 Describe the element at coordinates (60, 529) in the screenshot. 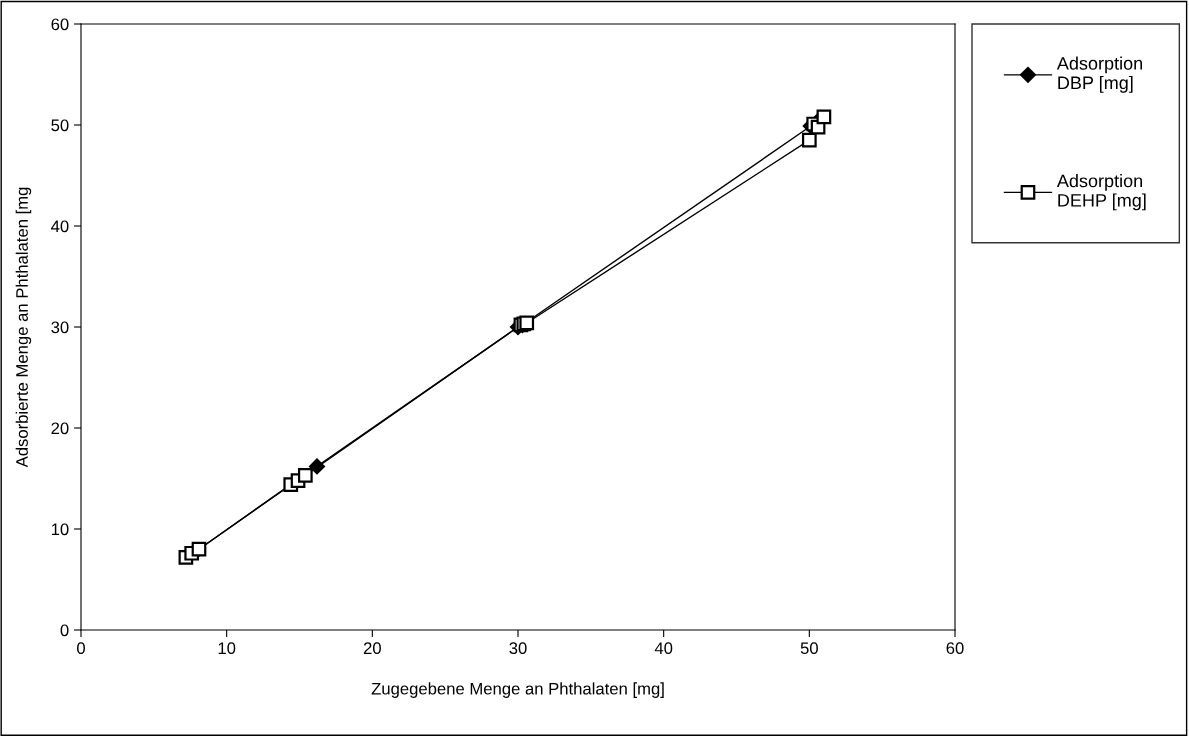

I see `y-tick-label: 10` at that location.